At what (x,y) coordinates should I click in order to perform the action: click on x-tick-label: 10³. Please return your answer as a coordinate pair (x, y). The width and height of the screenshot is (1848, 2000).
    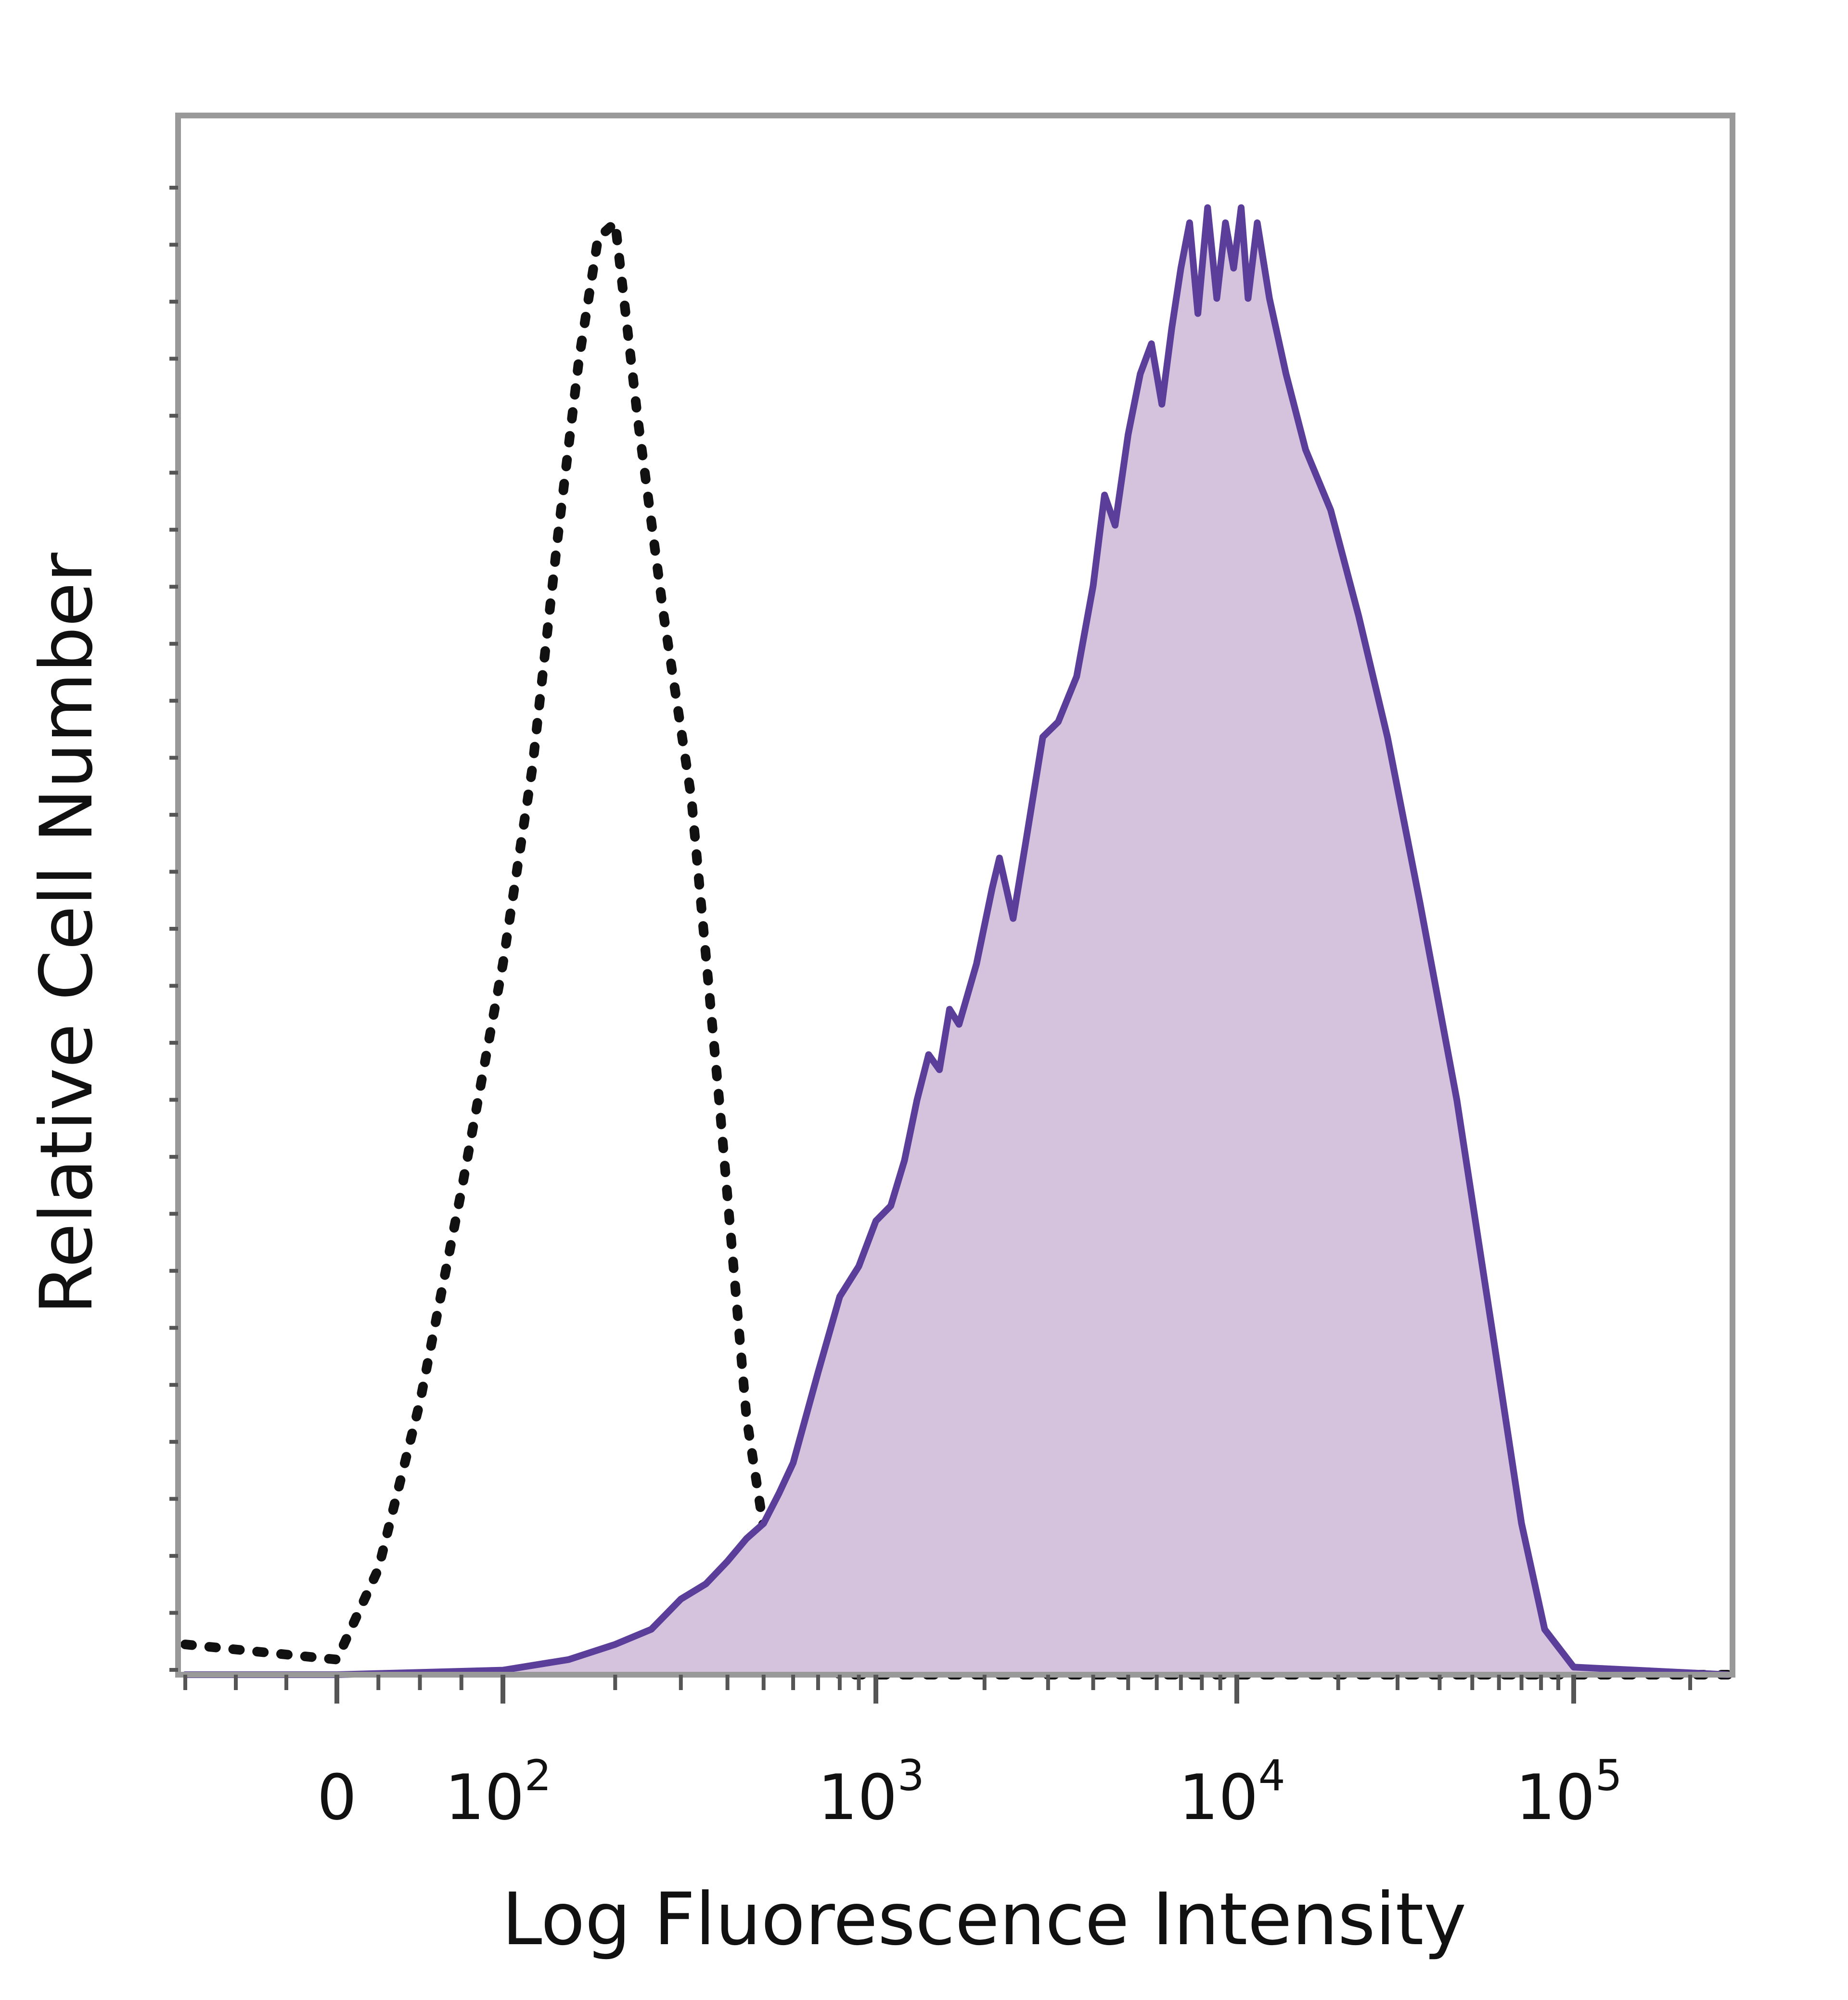
    Looking at the image, I should click on (871, 1792).